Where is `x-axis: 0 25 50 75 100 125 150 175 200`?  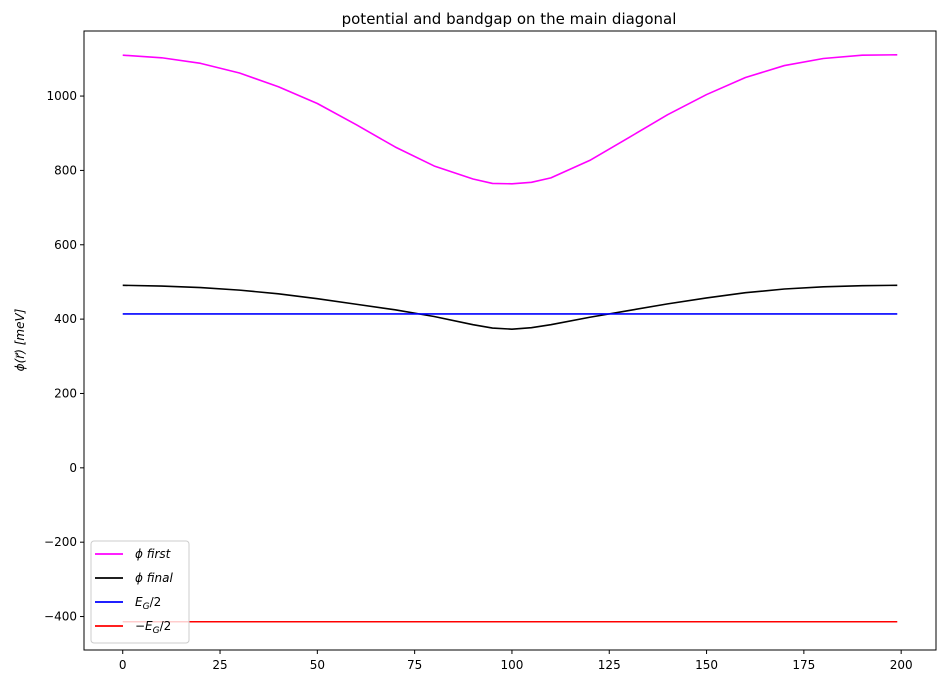
x-axis: 0 25 50 75 100 125 150 175 200 is located at coordinates (516, 661).